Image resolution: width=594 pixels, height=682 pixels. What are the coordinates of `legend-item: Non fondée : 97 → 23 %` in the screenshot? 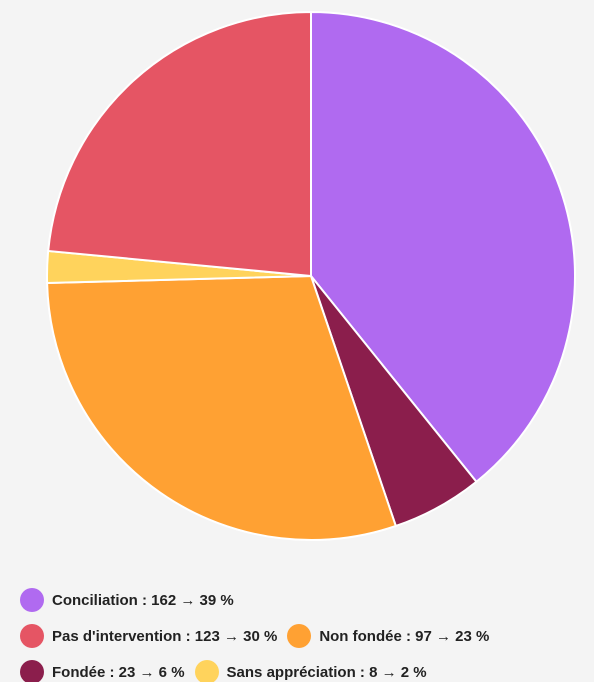 It's located at (388, 636).